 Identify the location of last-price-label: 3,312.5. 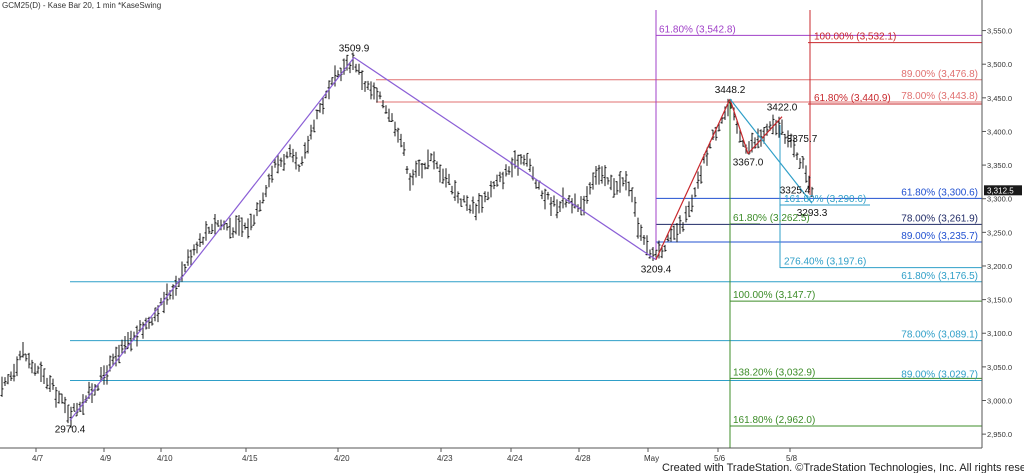
(1000, 190).